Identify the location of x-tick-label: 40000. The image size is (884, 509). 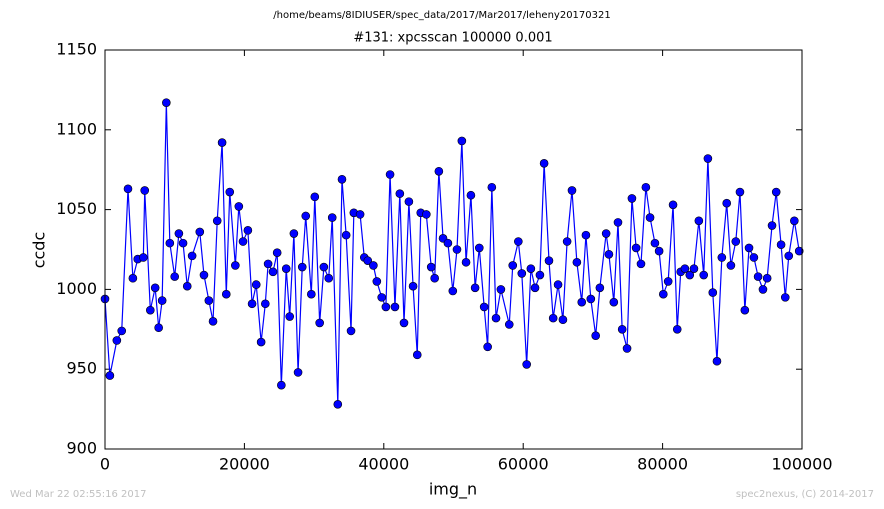
(383, 464).